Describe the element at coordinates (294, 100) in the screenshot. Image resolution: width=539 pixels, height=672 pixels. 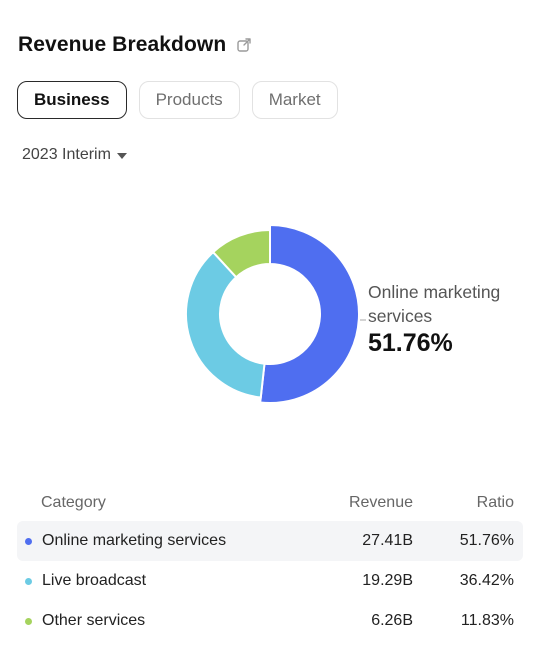
I see `tab-market: Market` at that location.